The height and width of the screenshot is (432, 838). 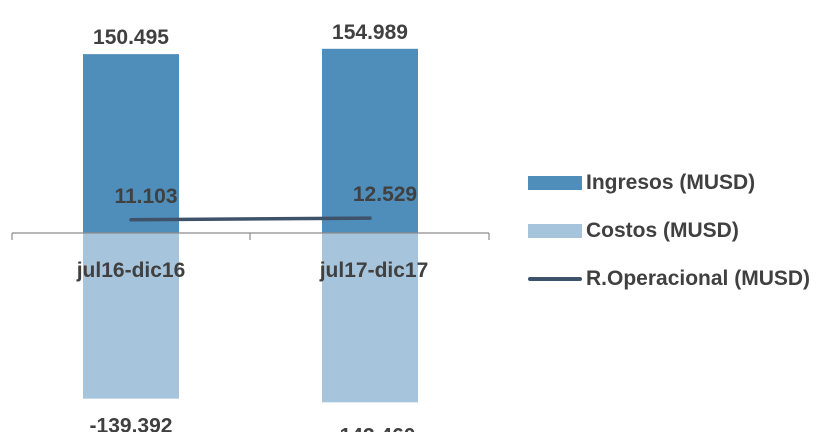 What do you see at coordinates (252, 270) in the screenshot?
I see `x-tick-labels: jul16-dic16 jul17-dic17` at bounding box center [252, 270].